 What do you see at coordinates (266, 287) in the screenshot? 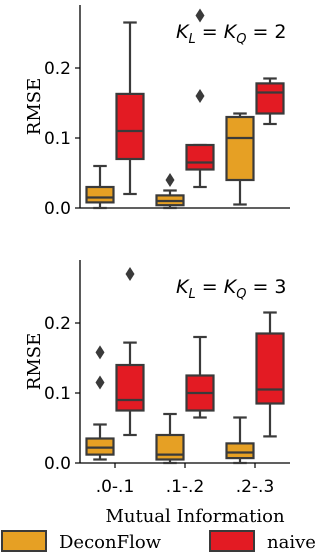
I see `annotation-value: = 3` at bounding box center [266, 287].